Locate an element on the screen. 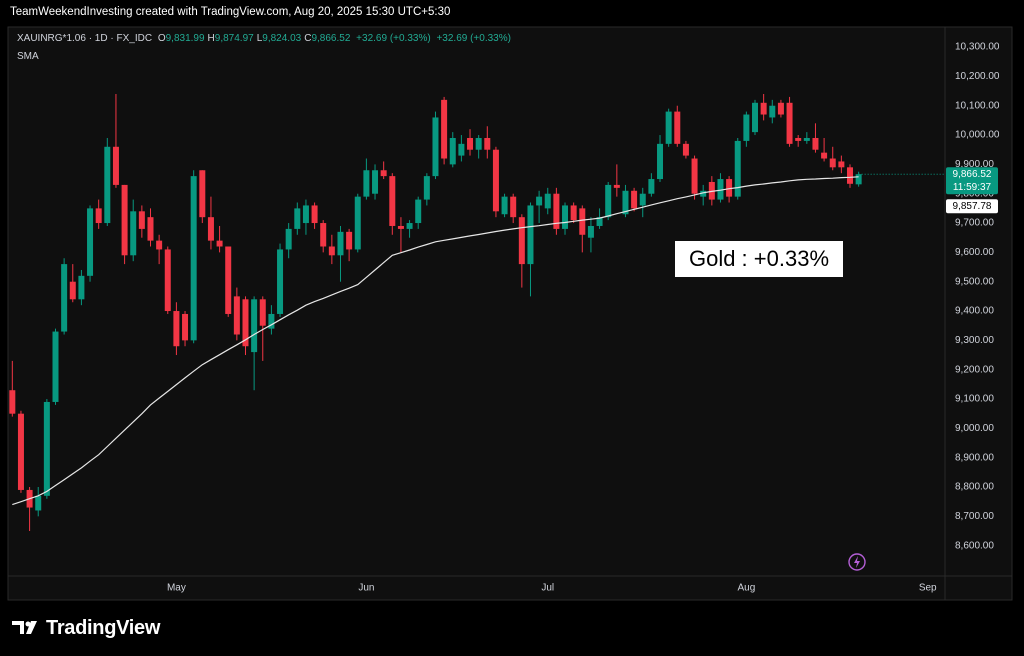  y-tick-label: 9,700.00 is located at coordinates (974, 223).